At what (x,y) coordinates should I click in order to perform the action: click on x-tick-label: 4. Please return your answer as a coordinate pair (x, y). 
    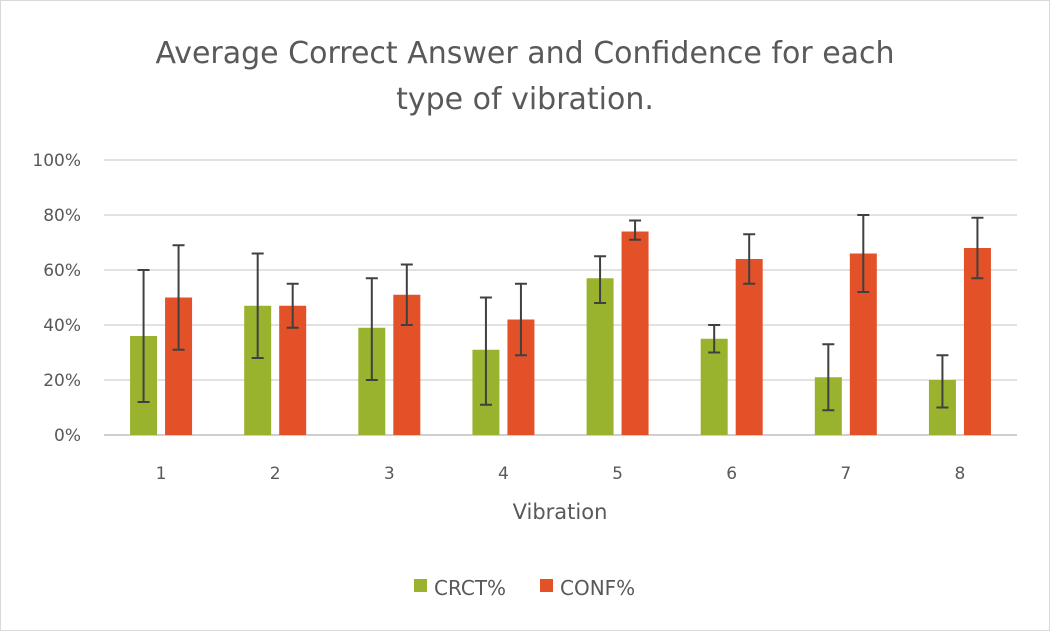
    Looking at the image, I should click on (503, 474).